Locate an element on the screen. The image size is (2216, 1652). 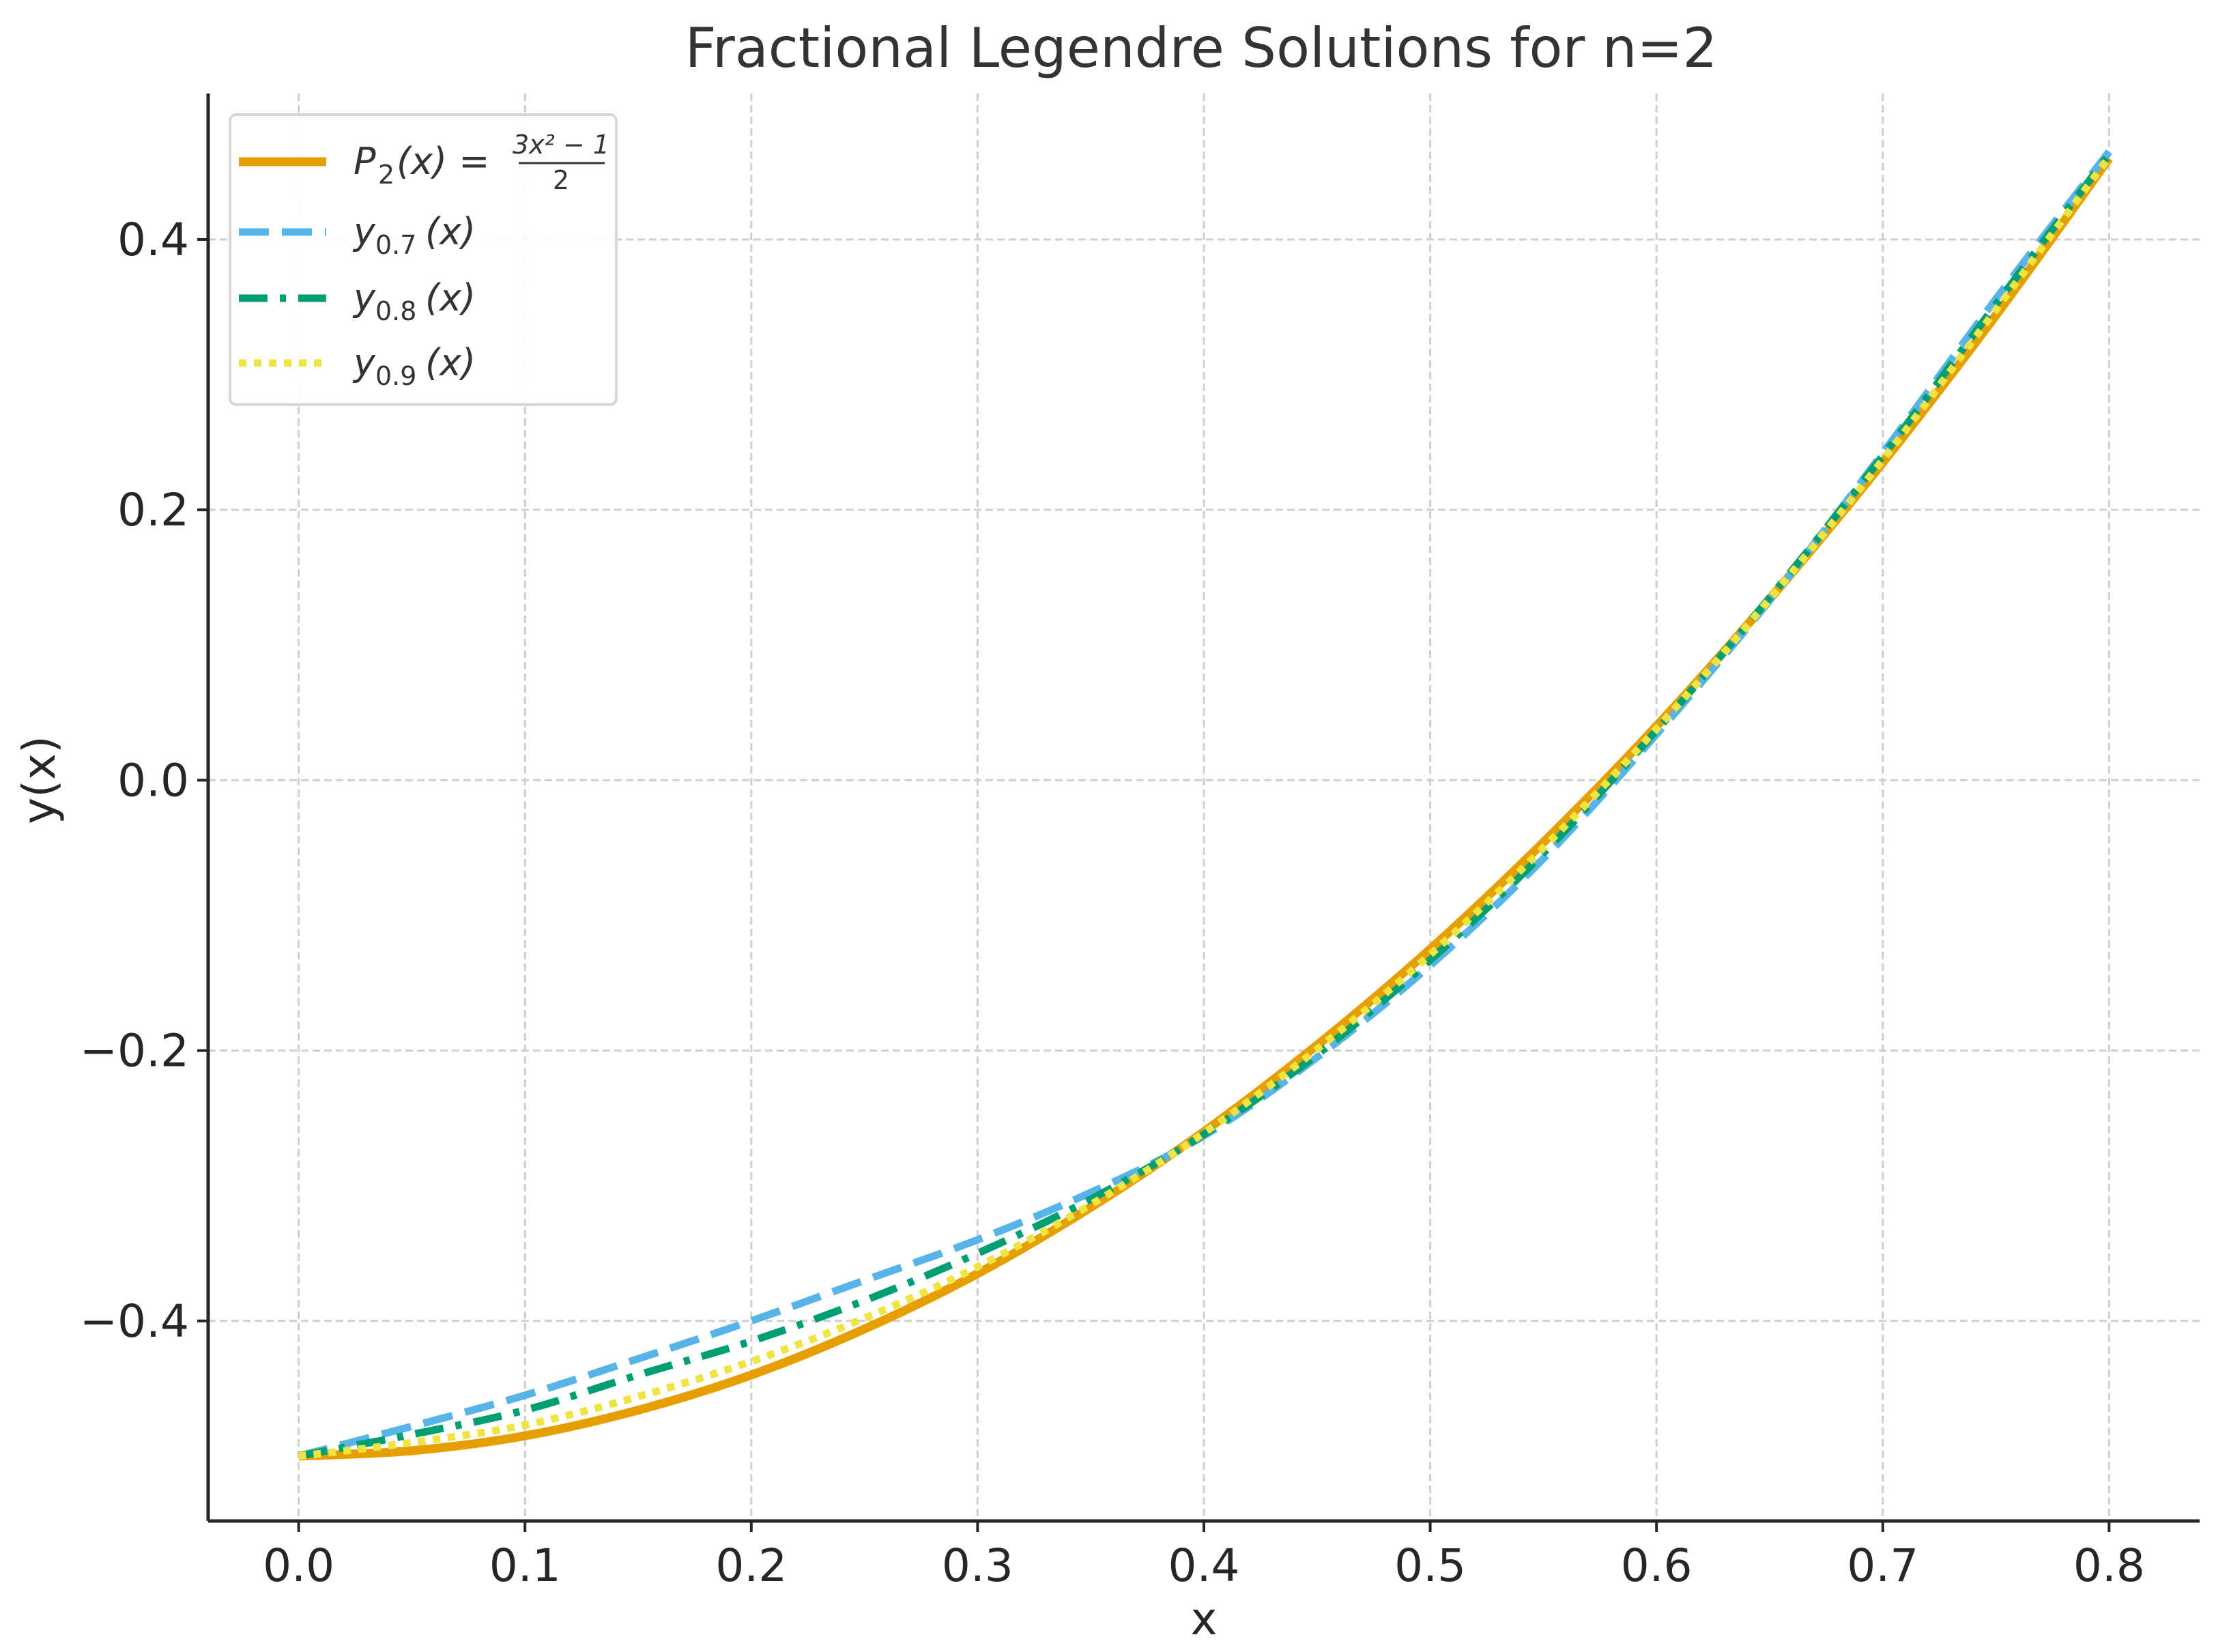
legend-label-1: y 0.7 (x) is located at coordinates (414, 235).